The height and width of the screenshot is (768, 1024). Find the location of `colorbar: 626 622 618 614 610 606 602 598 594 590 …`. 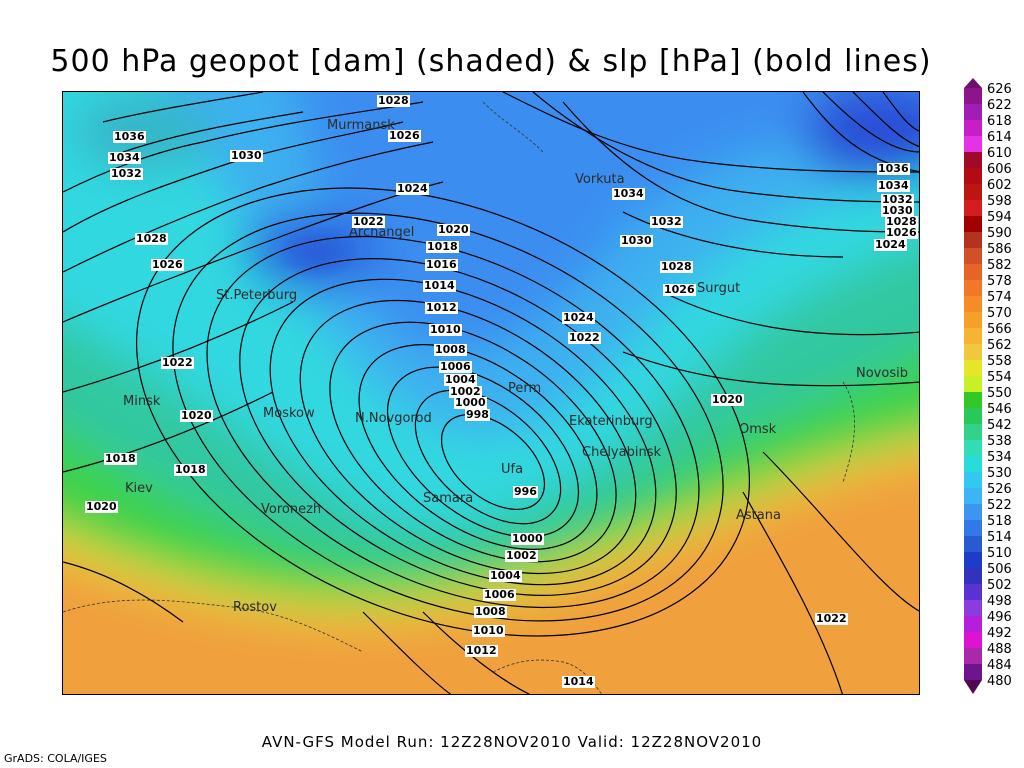

colorbar: 626 622 618 614 610 606 602 598 594 590 … is located at coordinates (993, 386).